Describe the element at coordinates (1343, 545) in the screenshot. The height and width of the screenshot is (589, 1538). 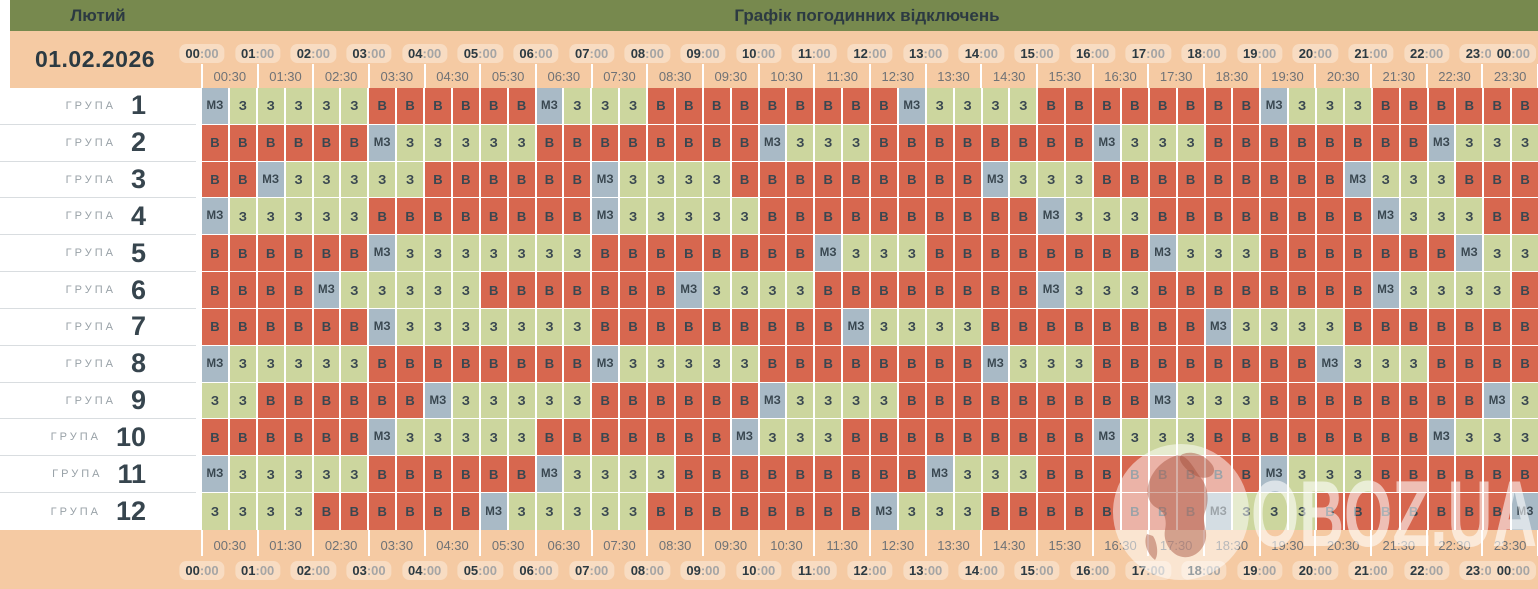
I see `half-hour-label: 20:30` at that location.